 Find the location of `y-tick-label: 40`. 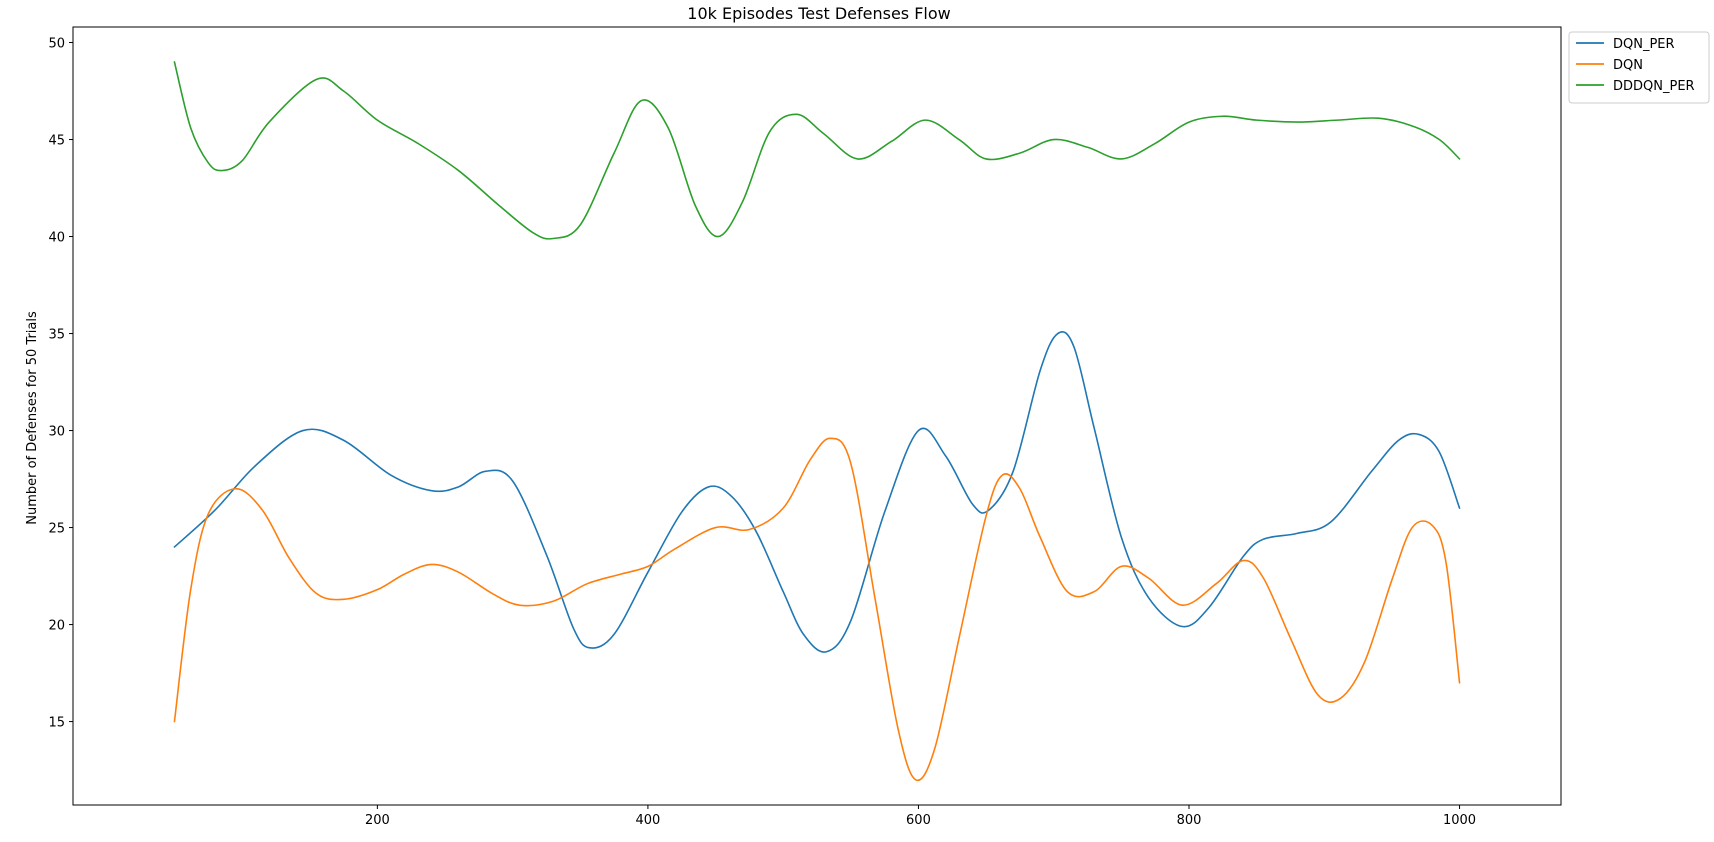

y-tick-label: 40 is located at coordinates (56, 238).